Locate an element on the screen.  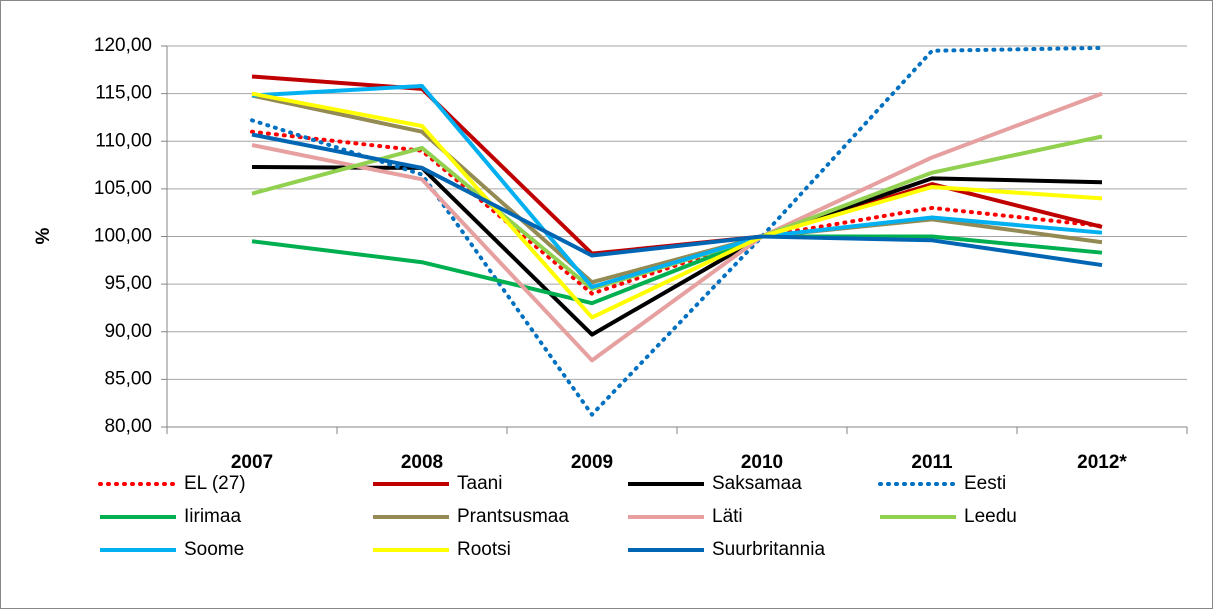
y-tick-label: 80,00 is located at coordinates (128, 426).